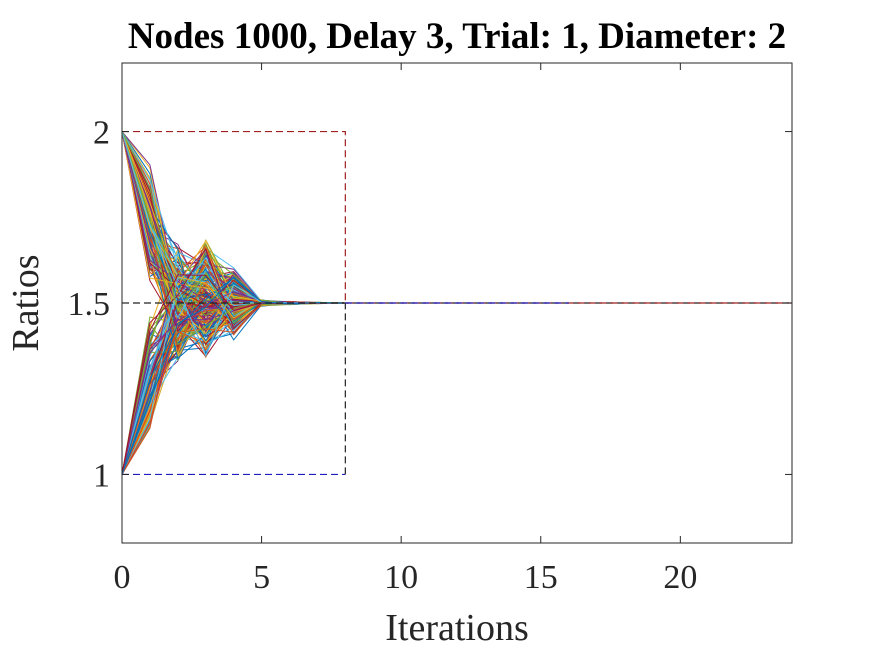  What do you see at coordinates (89, 304) in the screenshot?
I see `y-tick-label: 1.5` at bounding box center [89, 304].